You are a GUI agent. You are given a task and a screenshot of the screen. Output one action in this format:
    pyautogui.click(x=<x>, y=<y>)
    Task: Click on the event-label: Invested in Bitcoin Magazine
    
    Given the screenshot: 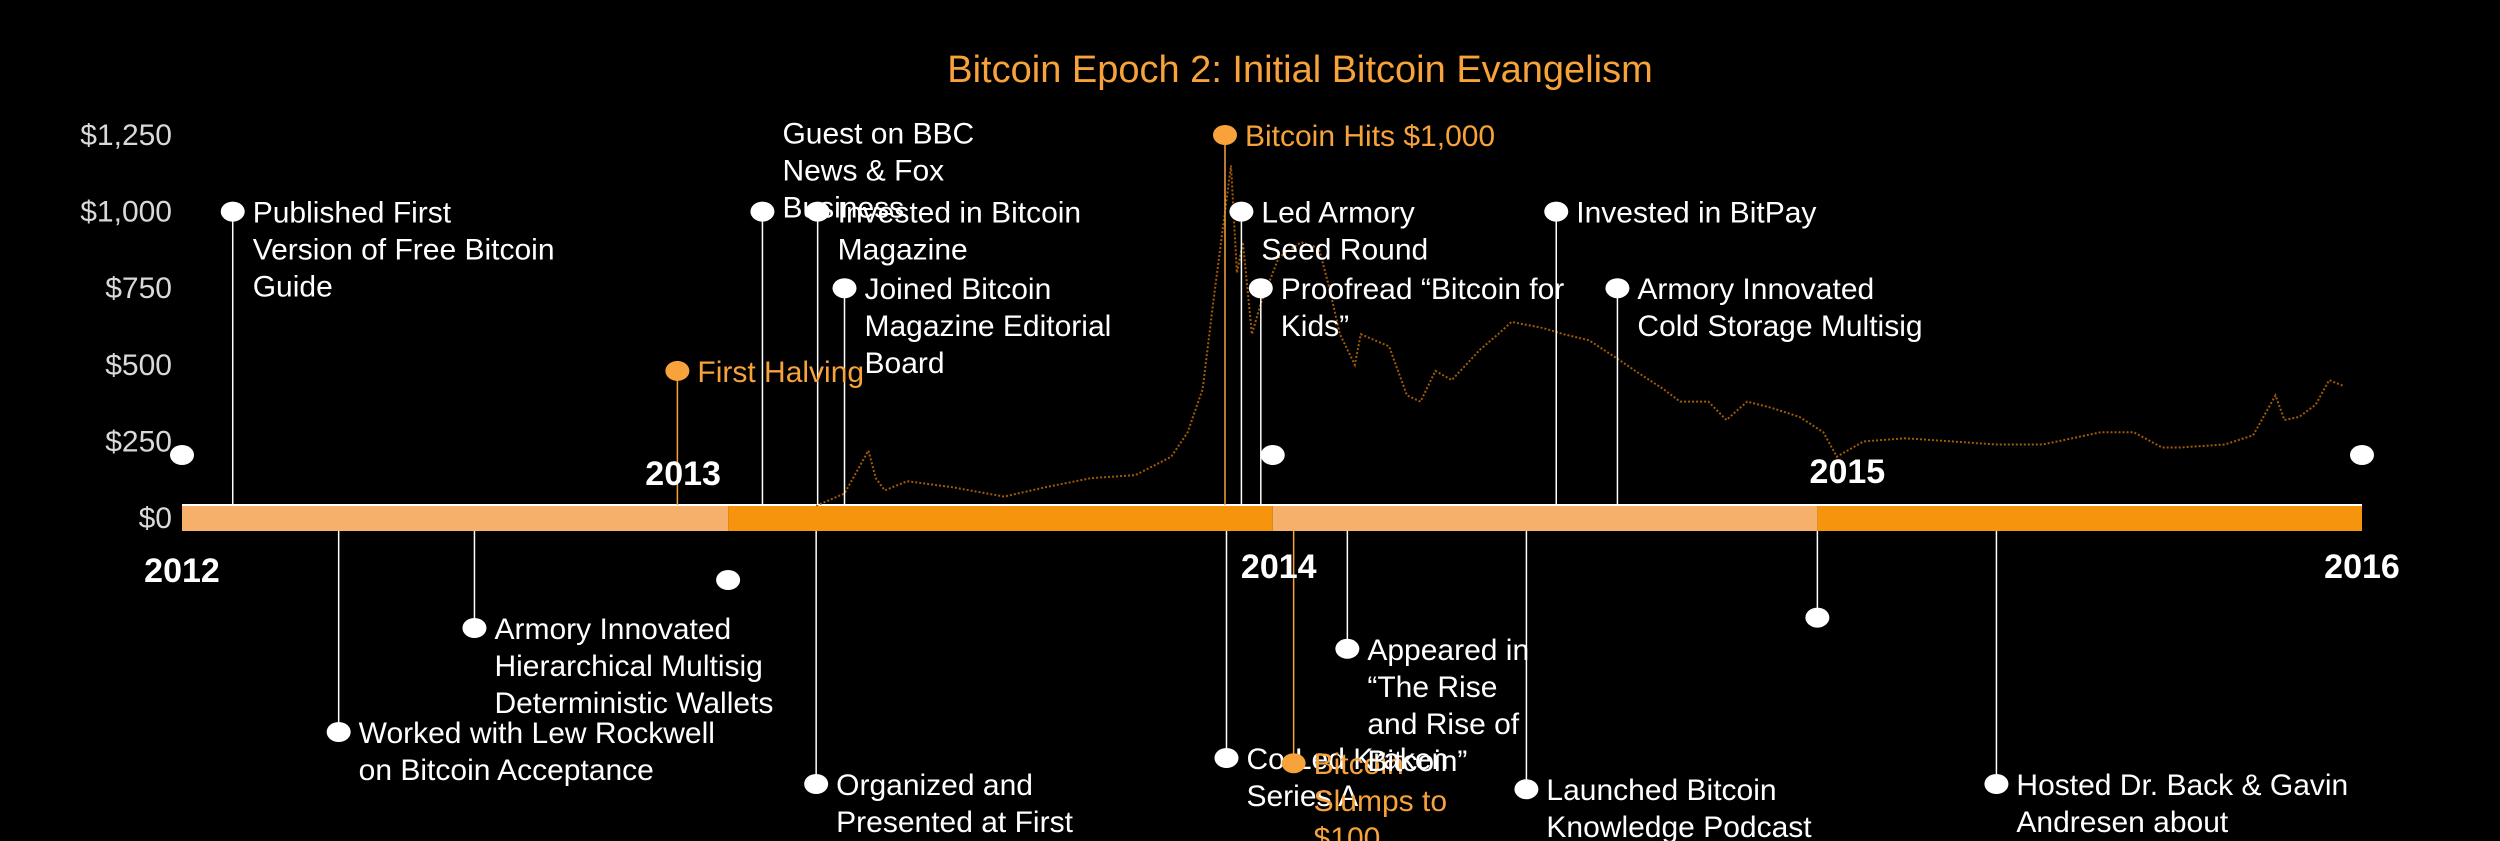 What is the action you would take?
    pyautogui.click(x=959, y=232)
    